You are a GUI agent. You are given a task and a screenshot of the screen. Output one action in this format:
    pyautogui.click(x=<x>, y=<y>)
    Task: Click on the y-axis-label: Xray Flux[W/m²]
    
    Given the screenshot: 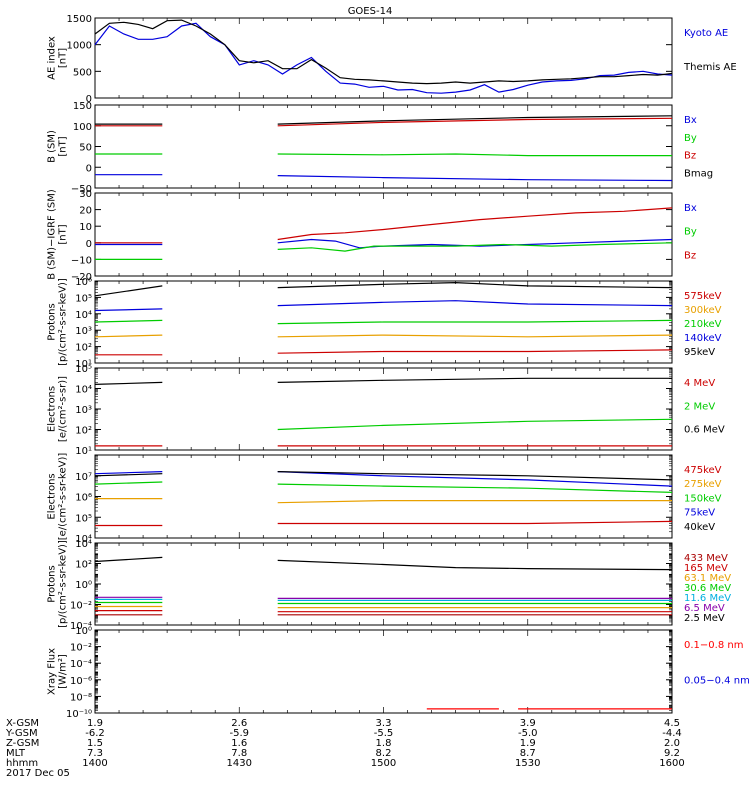 What is the action you would take?
    pyautogui.click(x=58, y=671)
    